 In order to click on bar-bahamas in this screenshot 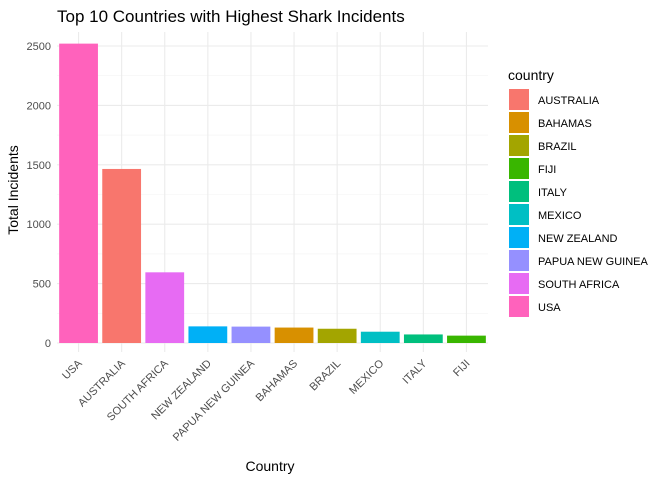, I will do `click(294, 335)`.